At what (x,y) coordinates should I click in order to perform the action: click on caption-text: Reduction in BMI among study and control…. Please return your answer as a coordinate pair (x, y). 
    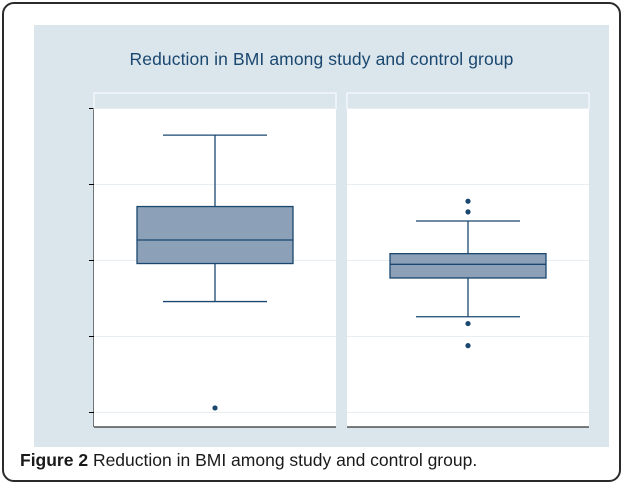
    Looking at the image, I should click on (283, 460).